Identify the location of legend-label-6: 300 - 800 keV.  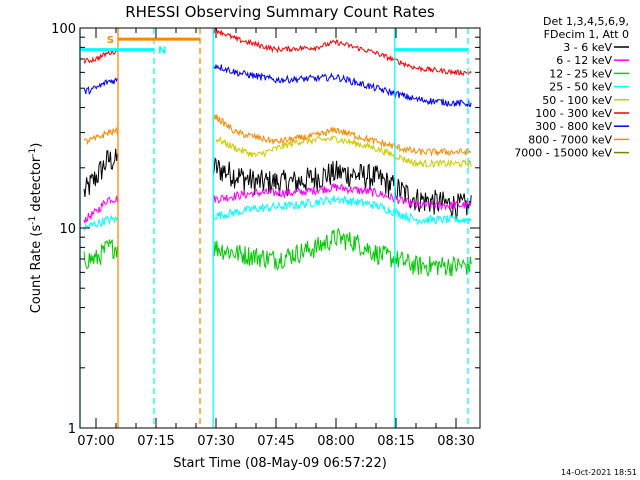
(573, 126).